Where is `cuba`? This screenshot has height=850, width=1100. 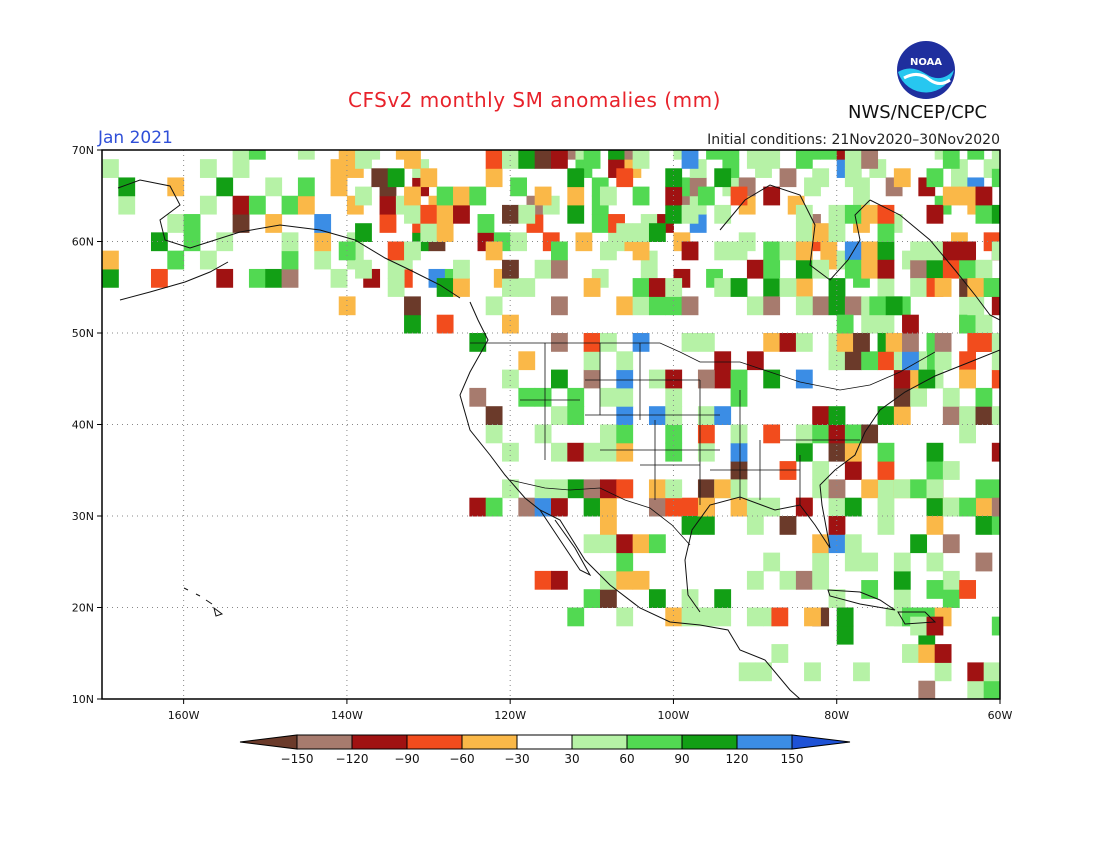
cuba is located at coordinates (861, 600).